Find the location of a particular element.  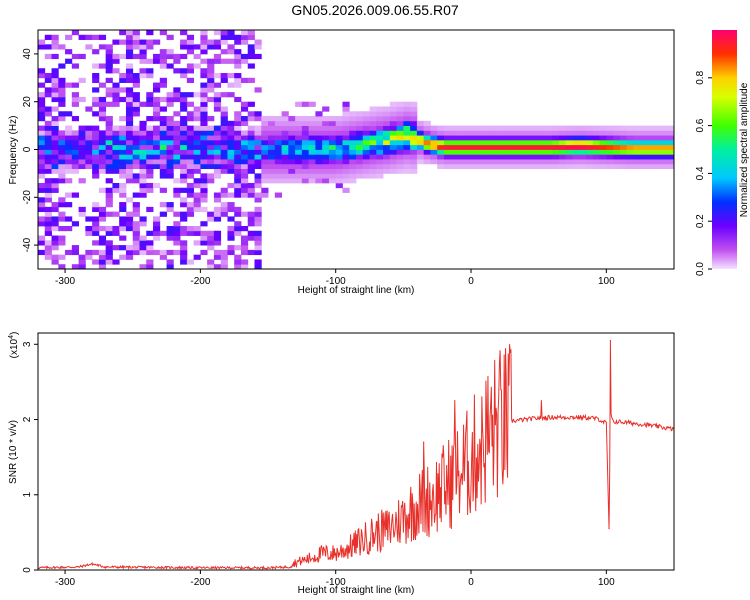

colorbar-tick-label: 0.4 is located at coordinates (700, 173).